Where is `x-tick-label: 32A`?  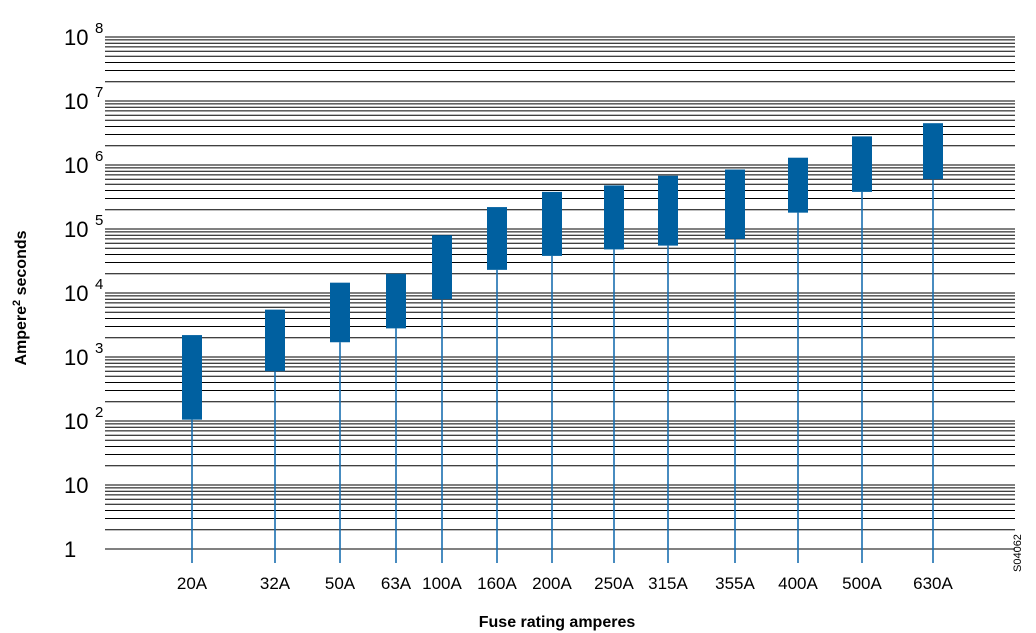 x-tick-label: 32A is located at coordinates (275, 583).